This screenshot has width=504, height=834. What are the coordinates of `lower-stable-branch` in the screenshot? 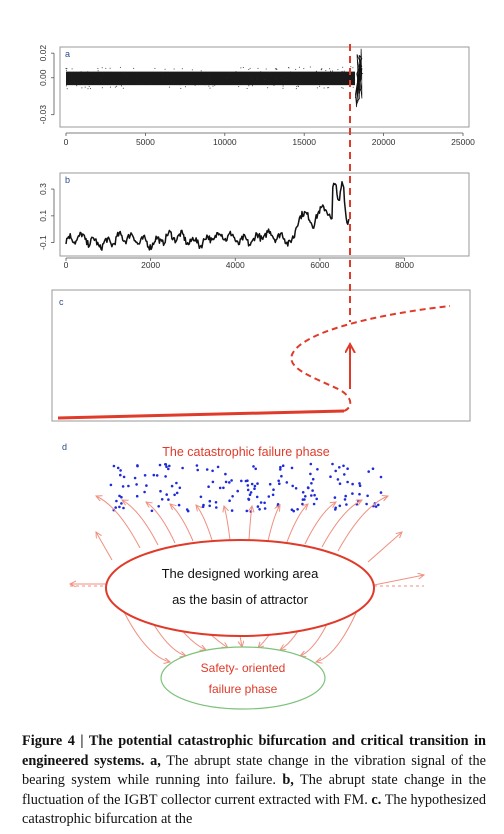 It's located at (201, 414).